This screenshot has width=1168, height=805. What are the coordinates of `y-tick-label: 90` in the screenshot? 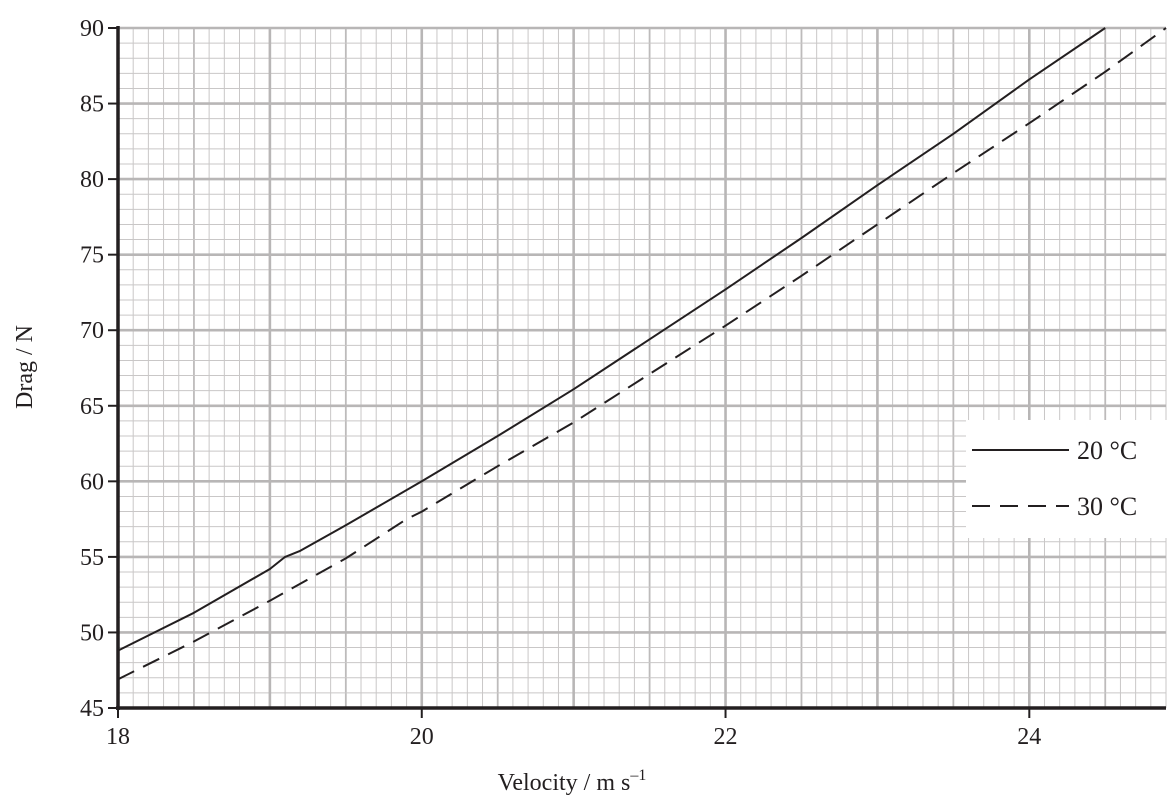 It's located at (92, 29).